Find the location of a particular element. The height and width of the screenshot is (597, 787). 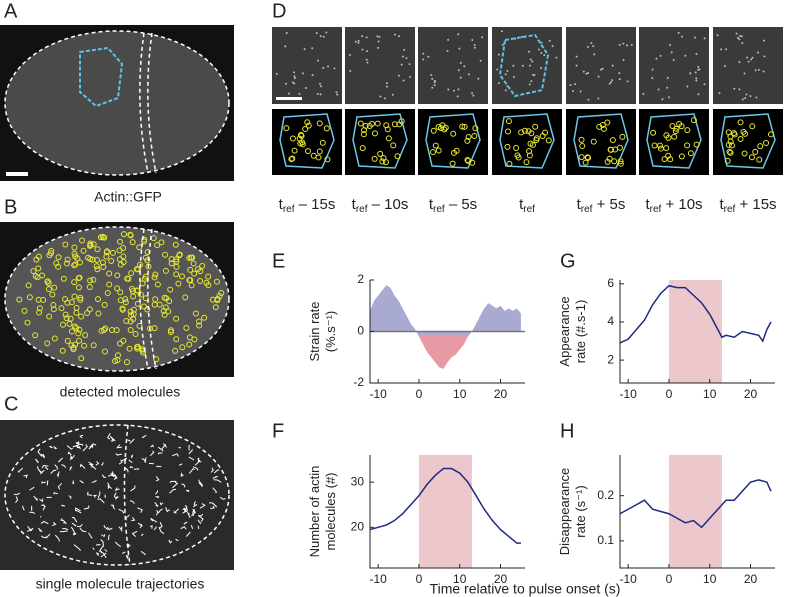

scale-bar is located at coordinates (289, 98).